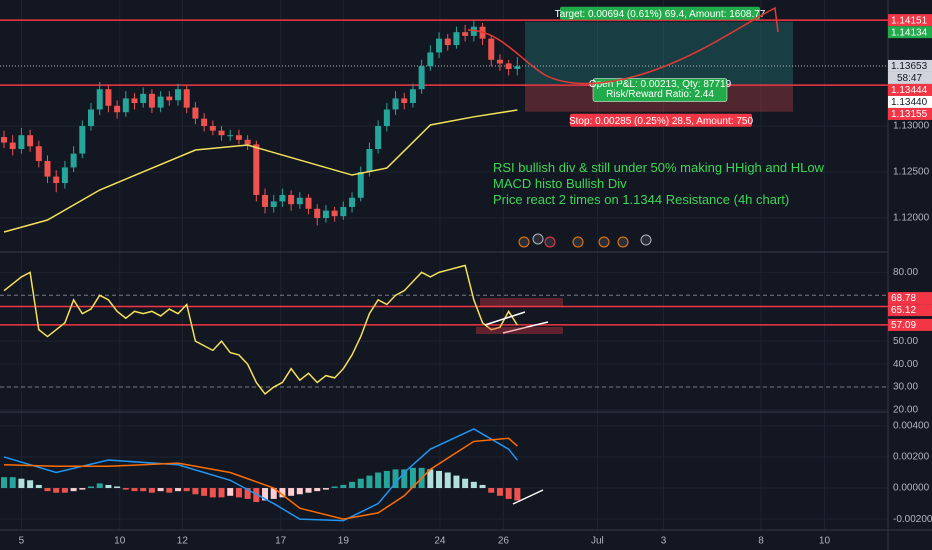 The image size is (932, 550). Describe the element at coordinates (659, 53) in the screenshot. I see `profit-zone` at that location.